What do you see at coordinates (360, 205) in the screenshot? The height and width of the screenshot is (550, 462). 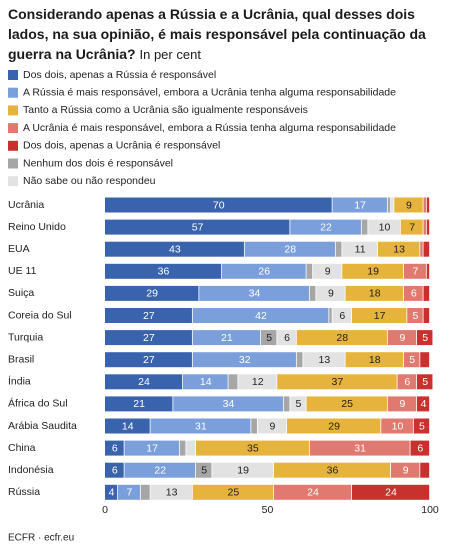 I see `value-label: 17` at bounding box center [360, 205].